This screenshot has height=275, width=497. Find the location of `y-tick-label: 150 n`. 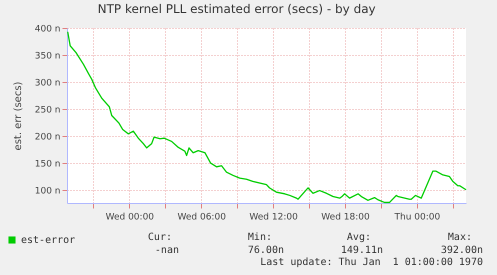

y-tick-label: 150 n is located at coordinates (47, 165).